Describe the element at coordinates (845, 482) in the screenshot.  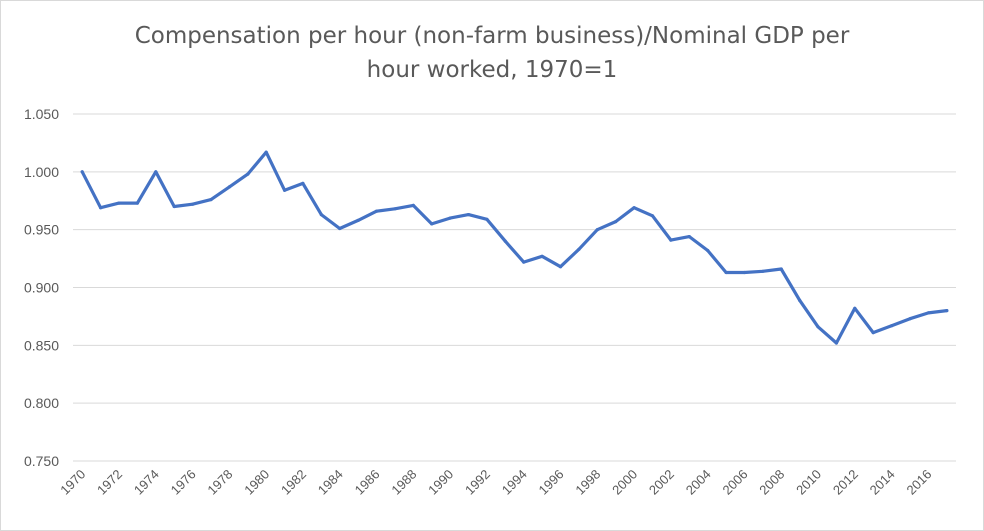
I see `x-tick-label: 2012` at that location.